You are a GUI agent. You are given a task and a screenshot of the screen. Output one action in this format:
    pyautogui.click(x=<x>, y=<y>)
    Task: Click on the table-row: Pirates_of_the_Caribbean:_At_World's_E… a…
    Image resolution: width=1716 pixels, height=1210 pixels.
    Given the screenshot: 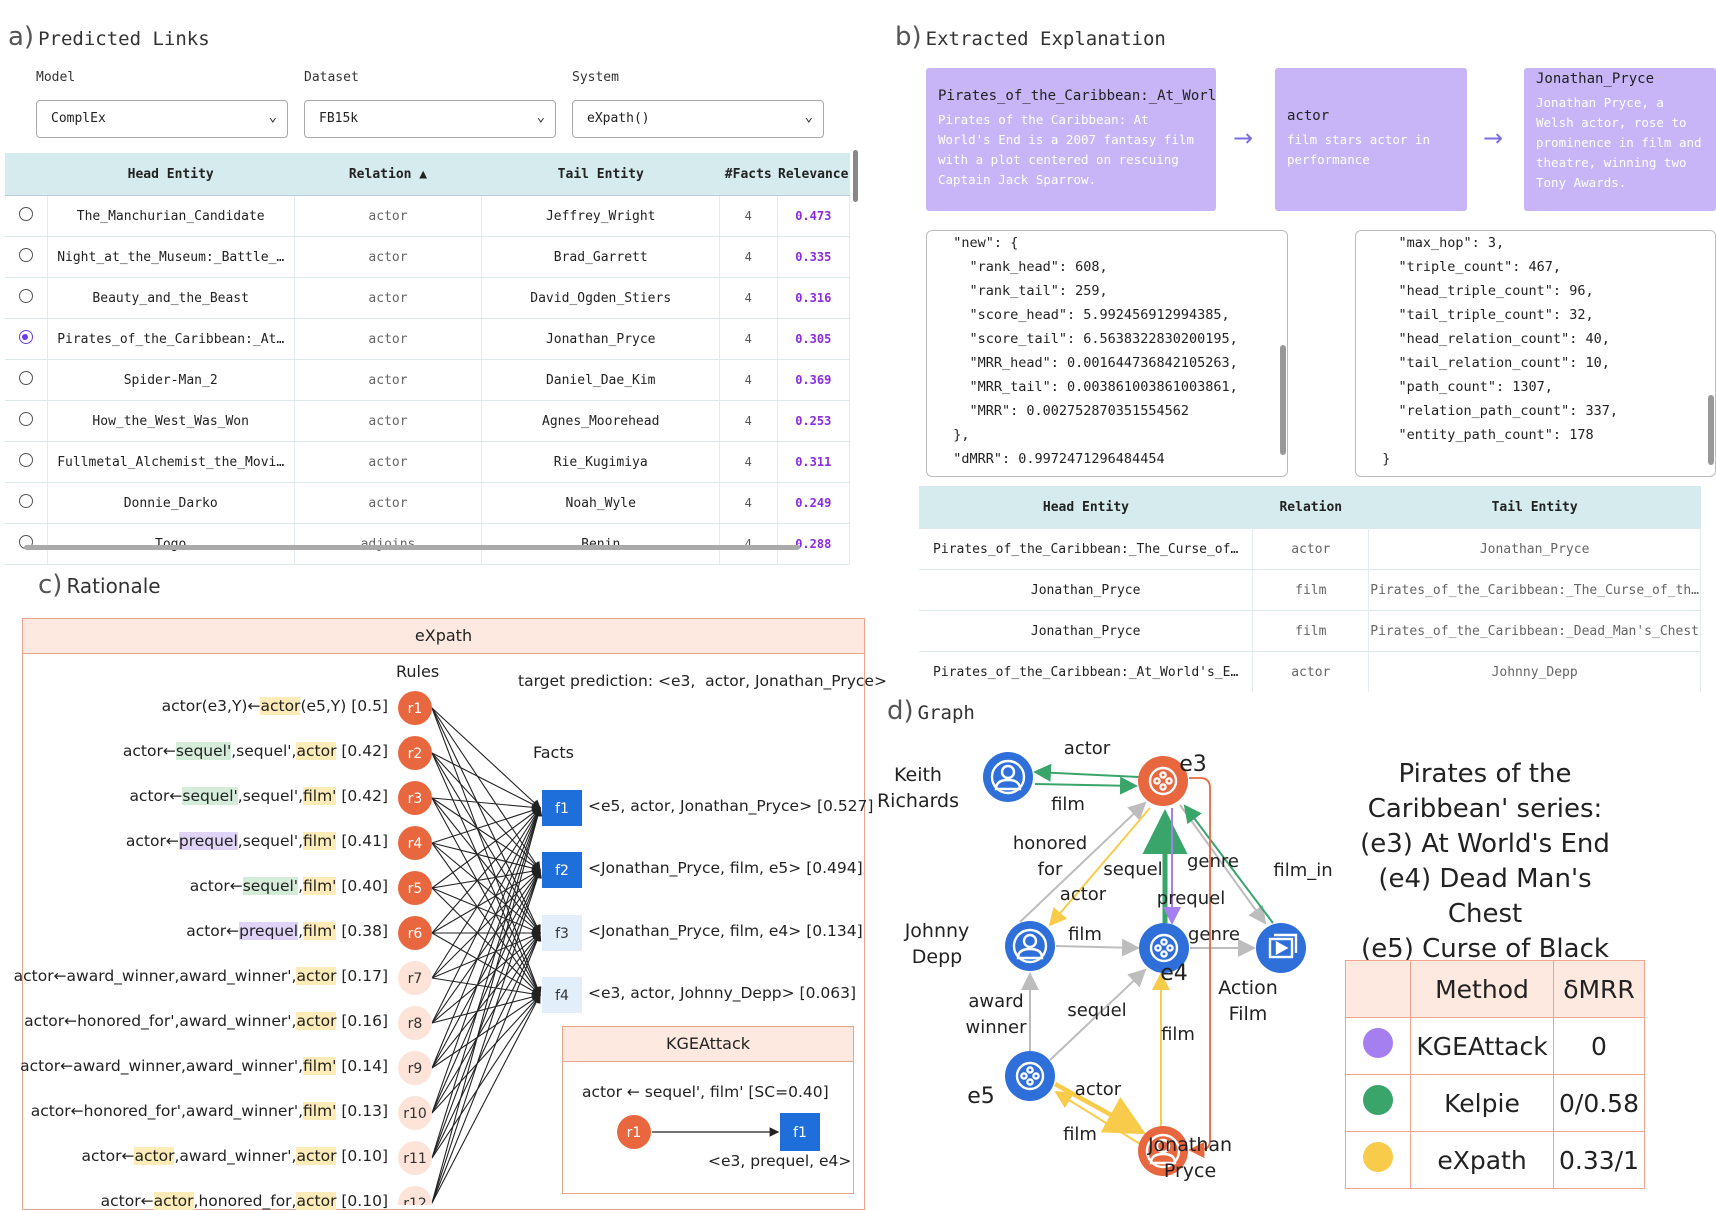 What is the action you would take?
    pyautogui.click(x=1310, y=671)
    